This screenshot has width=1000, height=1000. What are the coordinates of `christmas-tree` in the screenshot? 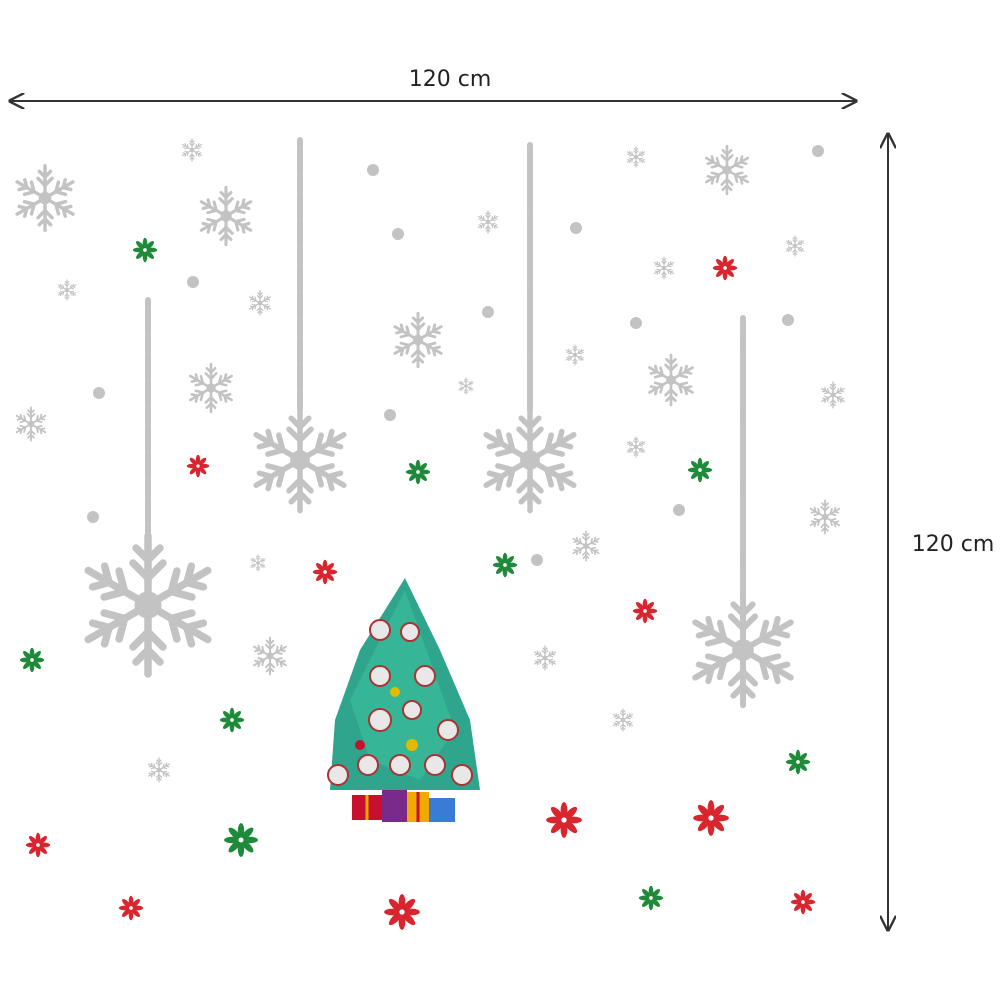 It's located at (403, 700).